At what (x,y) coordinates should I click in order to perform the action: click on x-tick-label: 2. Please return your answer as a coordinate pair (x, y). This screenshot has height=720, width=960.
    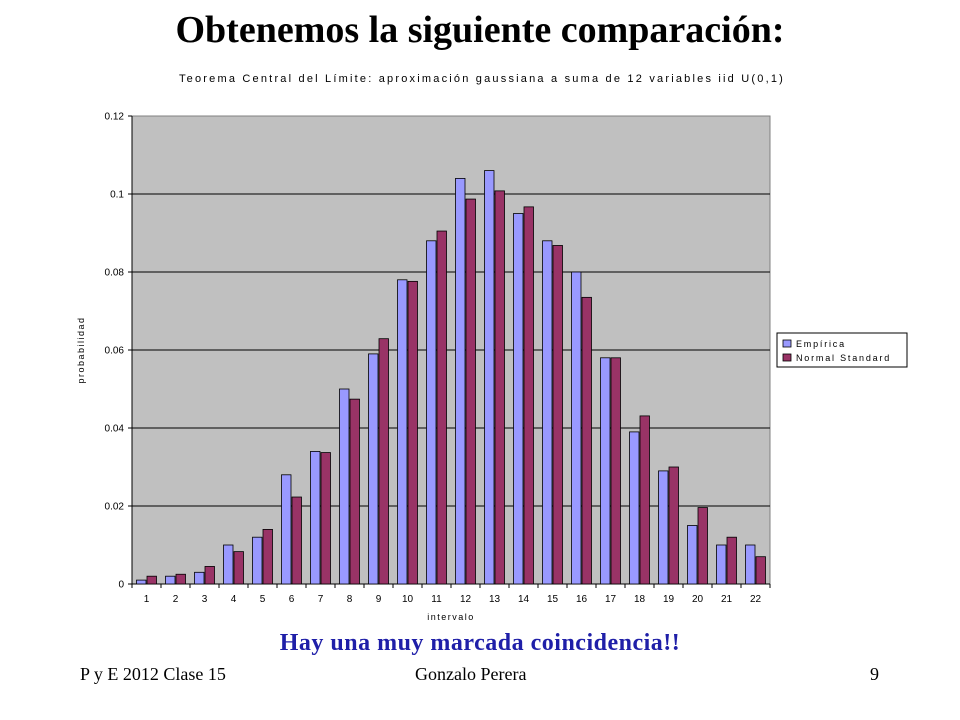
    Looking at the image, I should click on (176, 599).